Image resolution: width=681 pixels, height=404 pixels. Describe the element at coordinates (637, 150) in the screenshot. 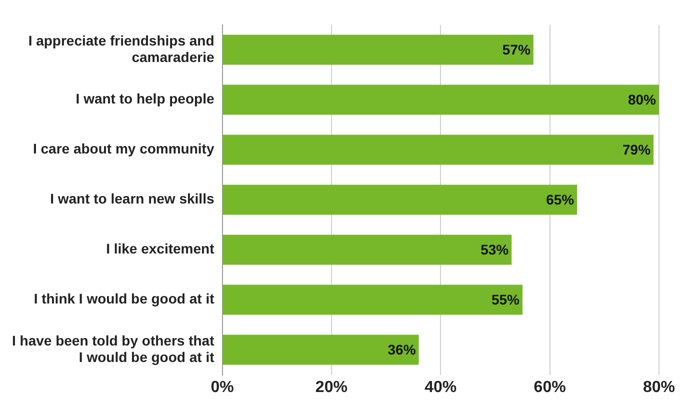

I see `data-label: 79%` at that location.